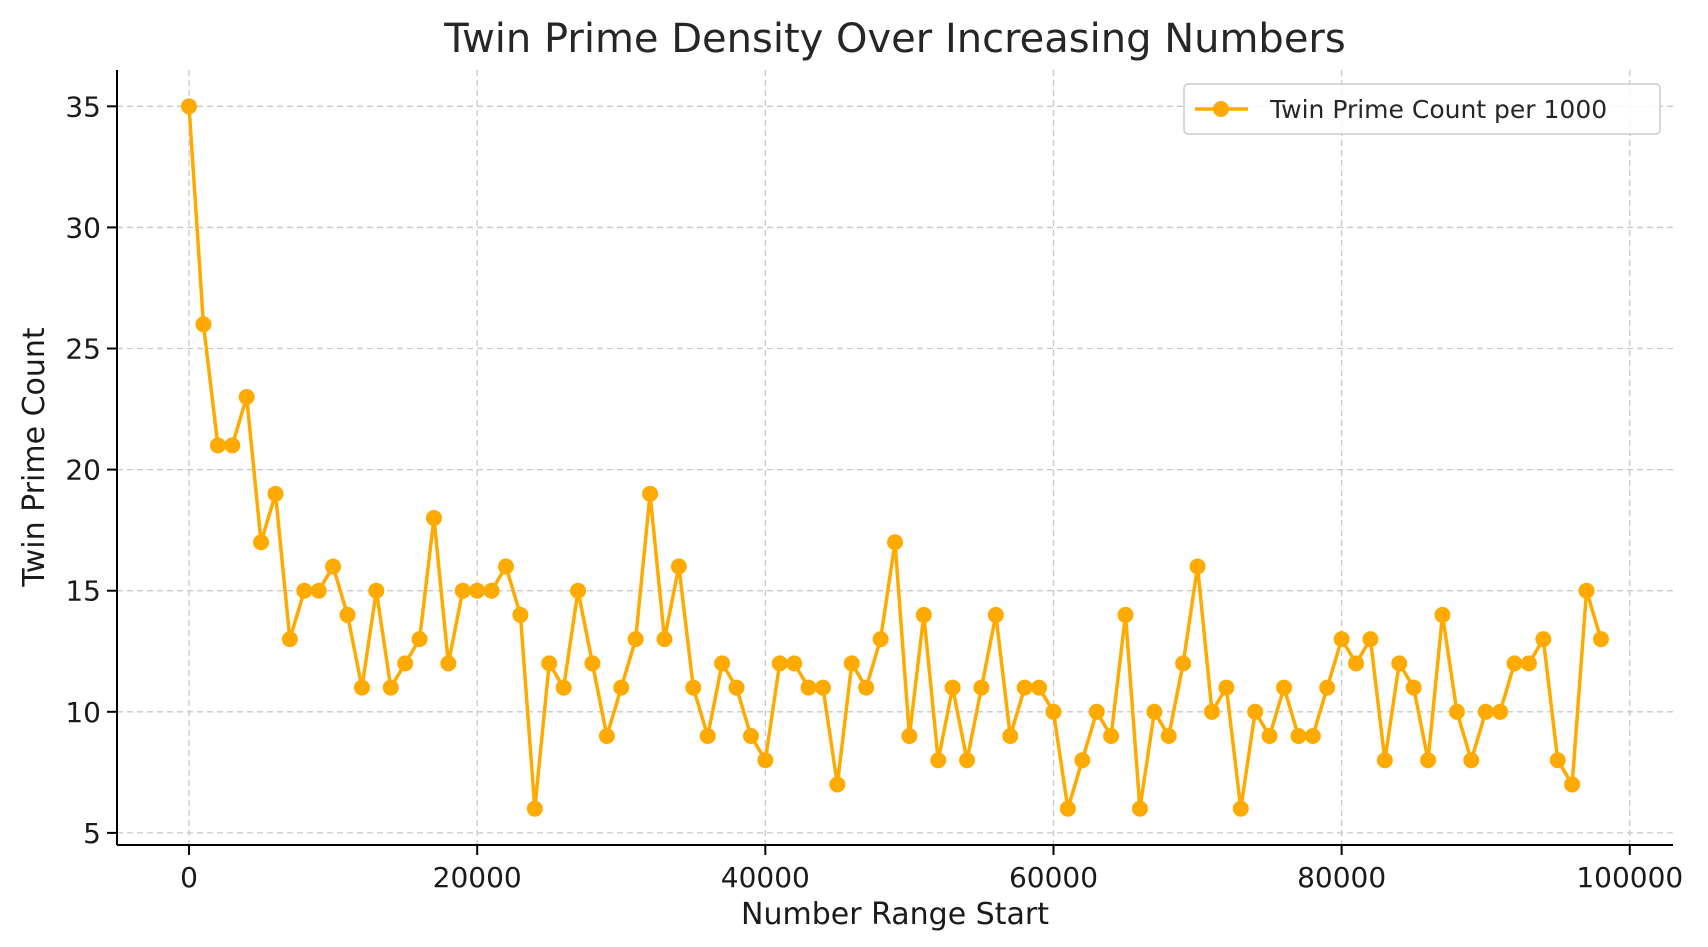 The width and height of the screenshot is (1708, 947). I want to click on legend-marker-swatch, so click(1221, 109).